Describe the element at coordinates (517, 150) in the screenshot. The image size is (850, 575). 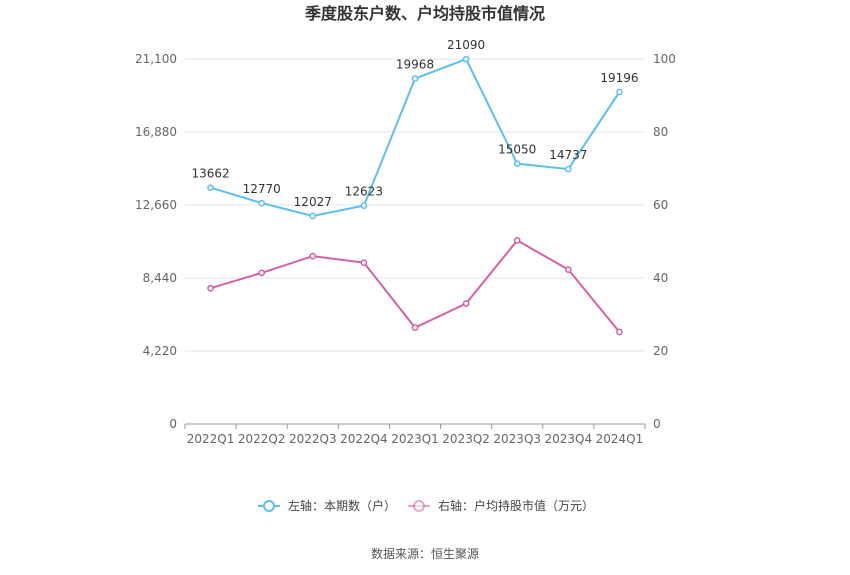
I see `data-label: 15050` at that location.